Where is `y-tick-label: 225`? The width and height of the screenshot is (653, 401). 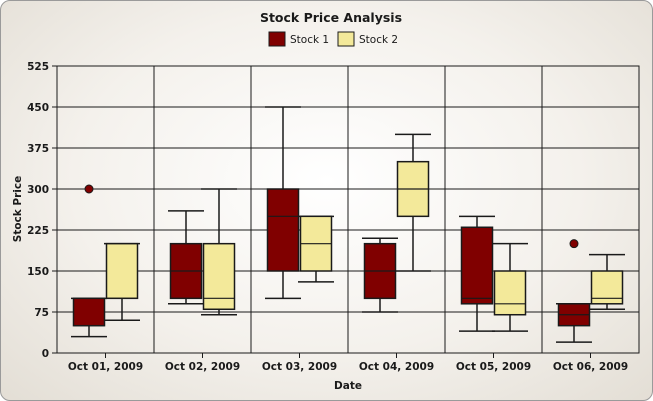
y-tick-label: 225 is located at coordinates (38, 231).